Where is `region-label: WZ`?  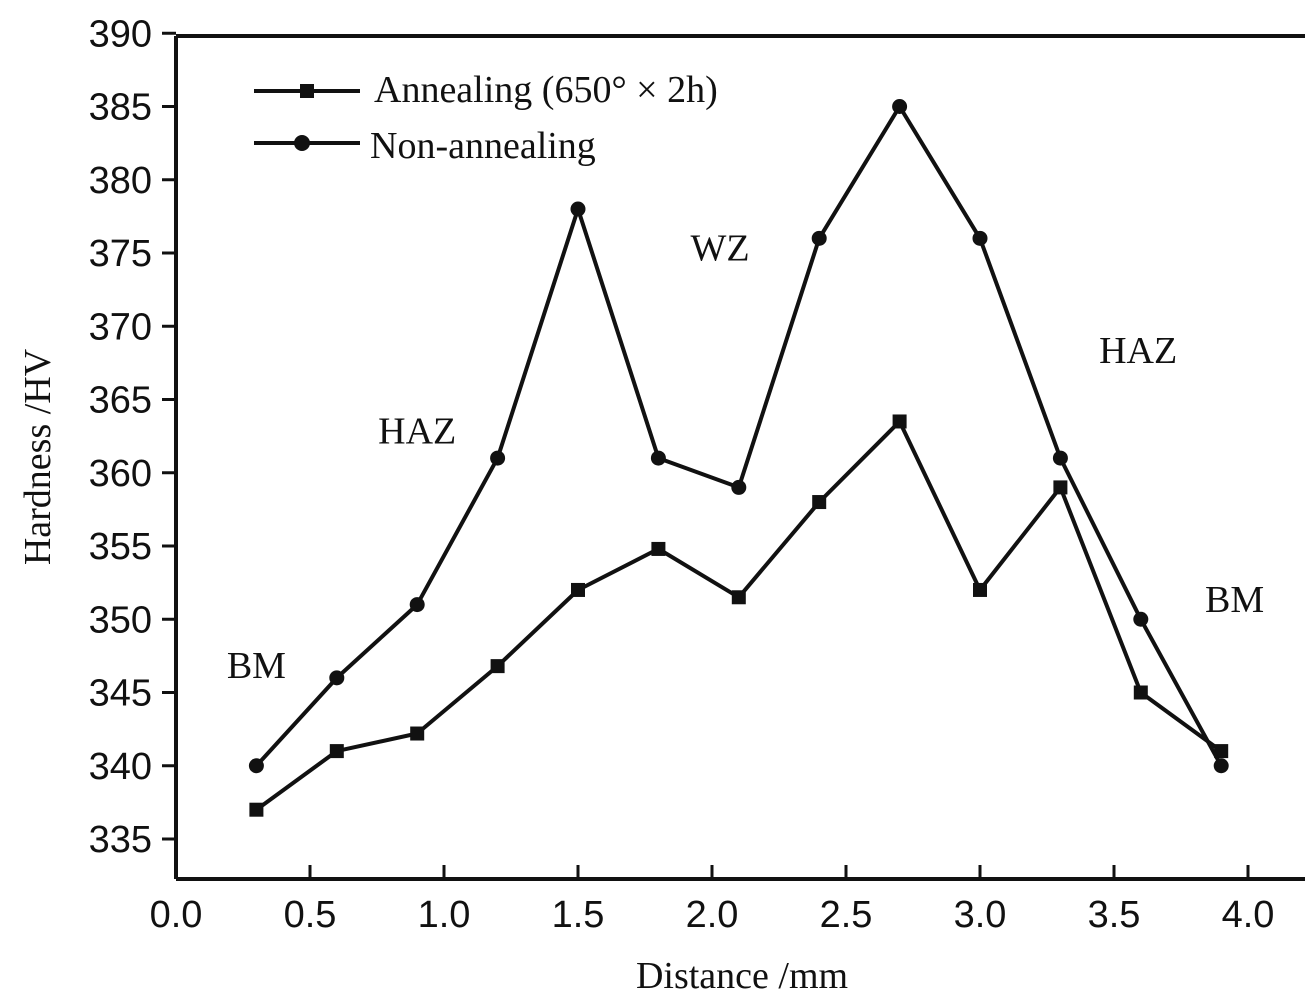
region-label: WZ is located at coordinates (720, 248).